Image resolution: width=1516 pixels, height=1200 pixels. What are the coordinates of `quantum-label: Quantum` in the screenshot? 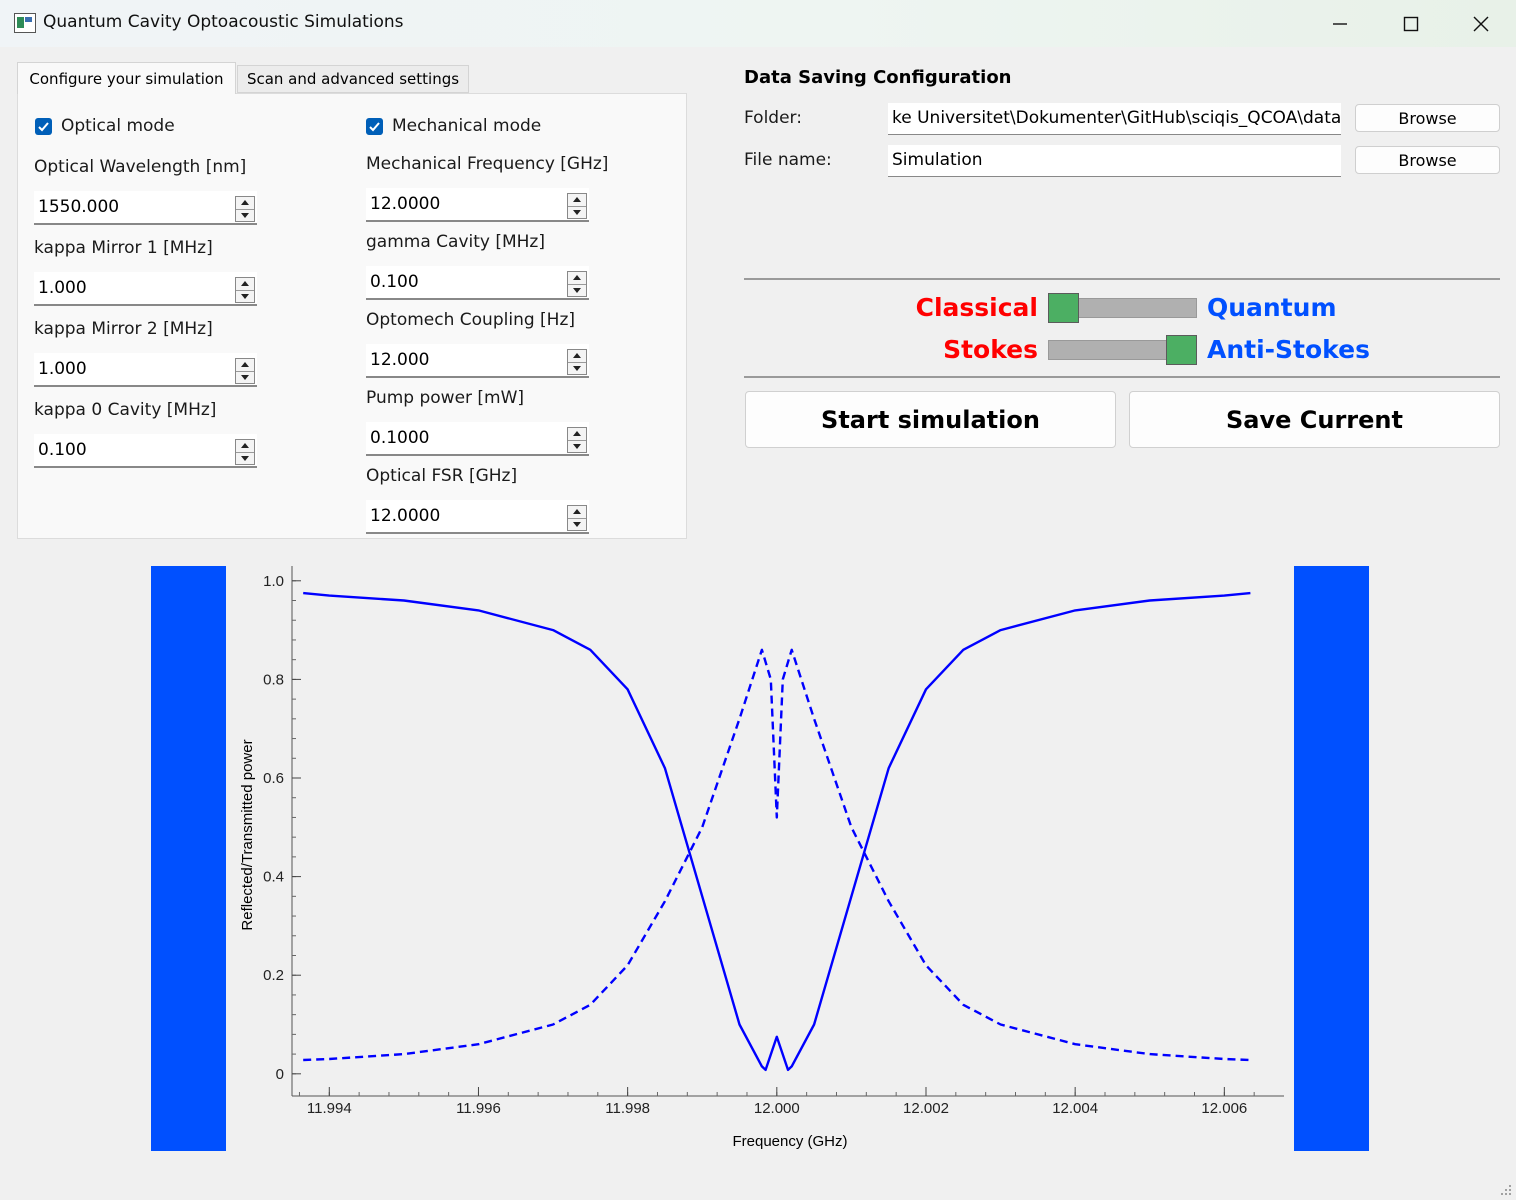 It's located at (1272, 307).